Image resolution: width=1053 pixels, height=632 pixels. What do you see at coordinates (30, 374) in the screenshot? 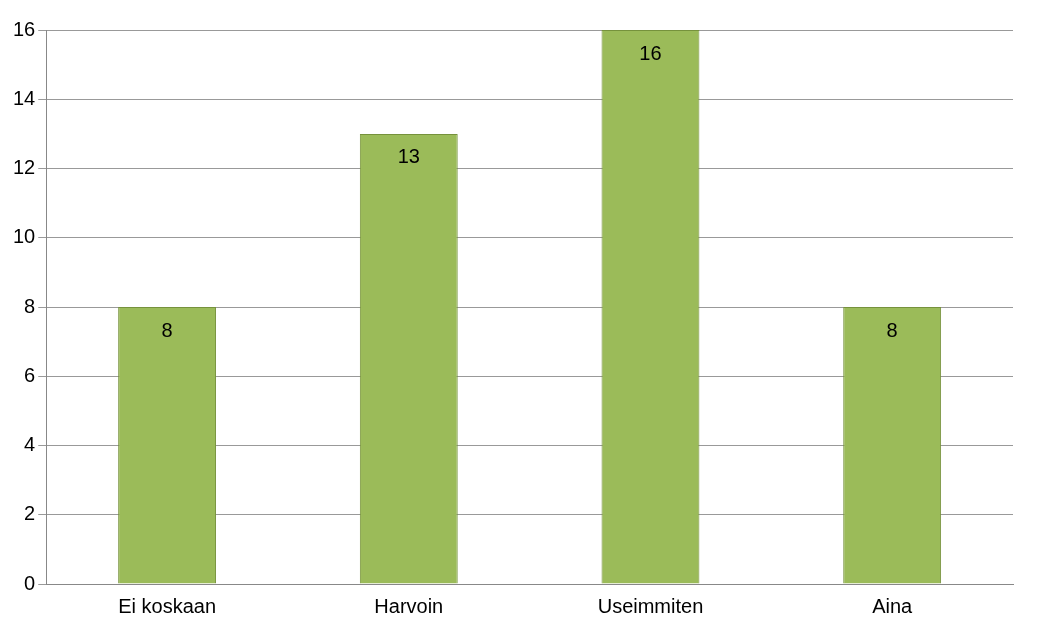
I see `y-tick-label: 6` at bounding box center [30, 374].